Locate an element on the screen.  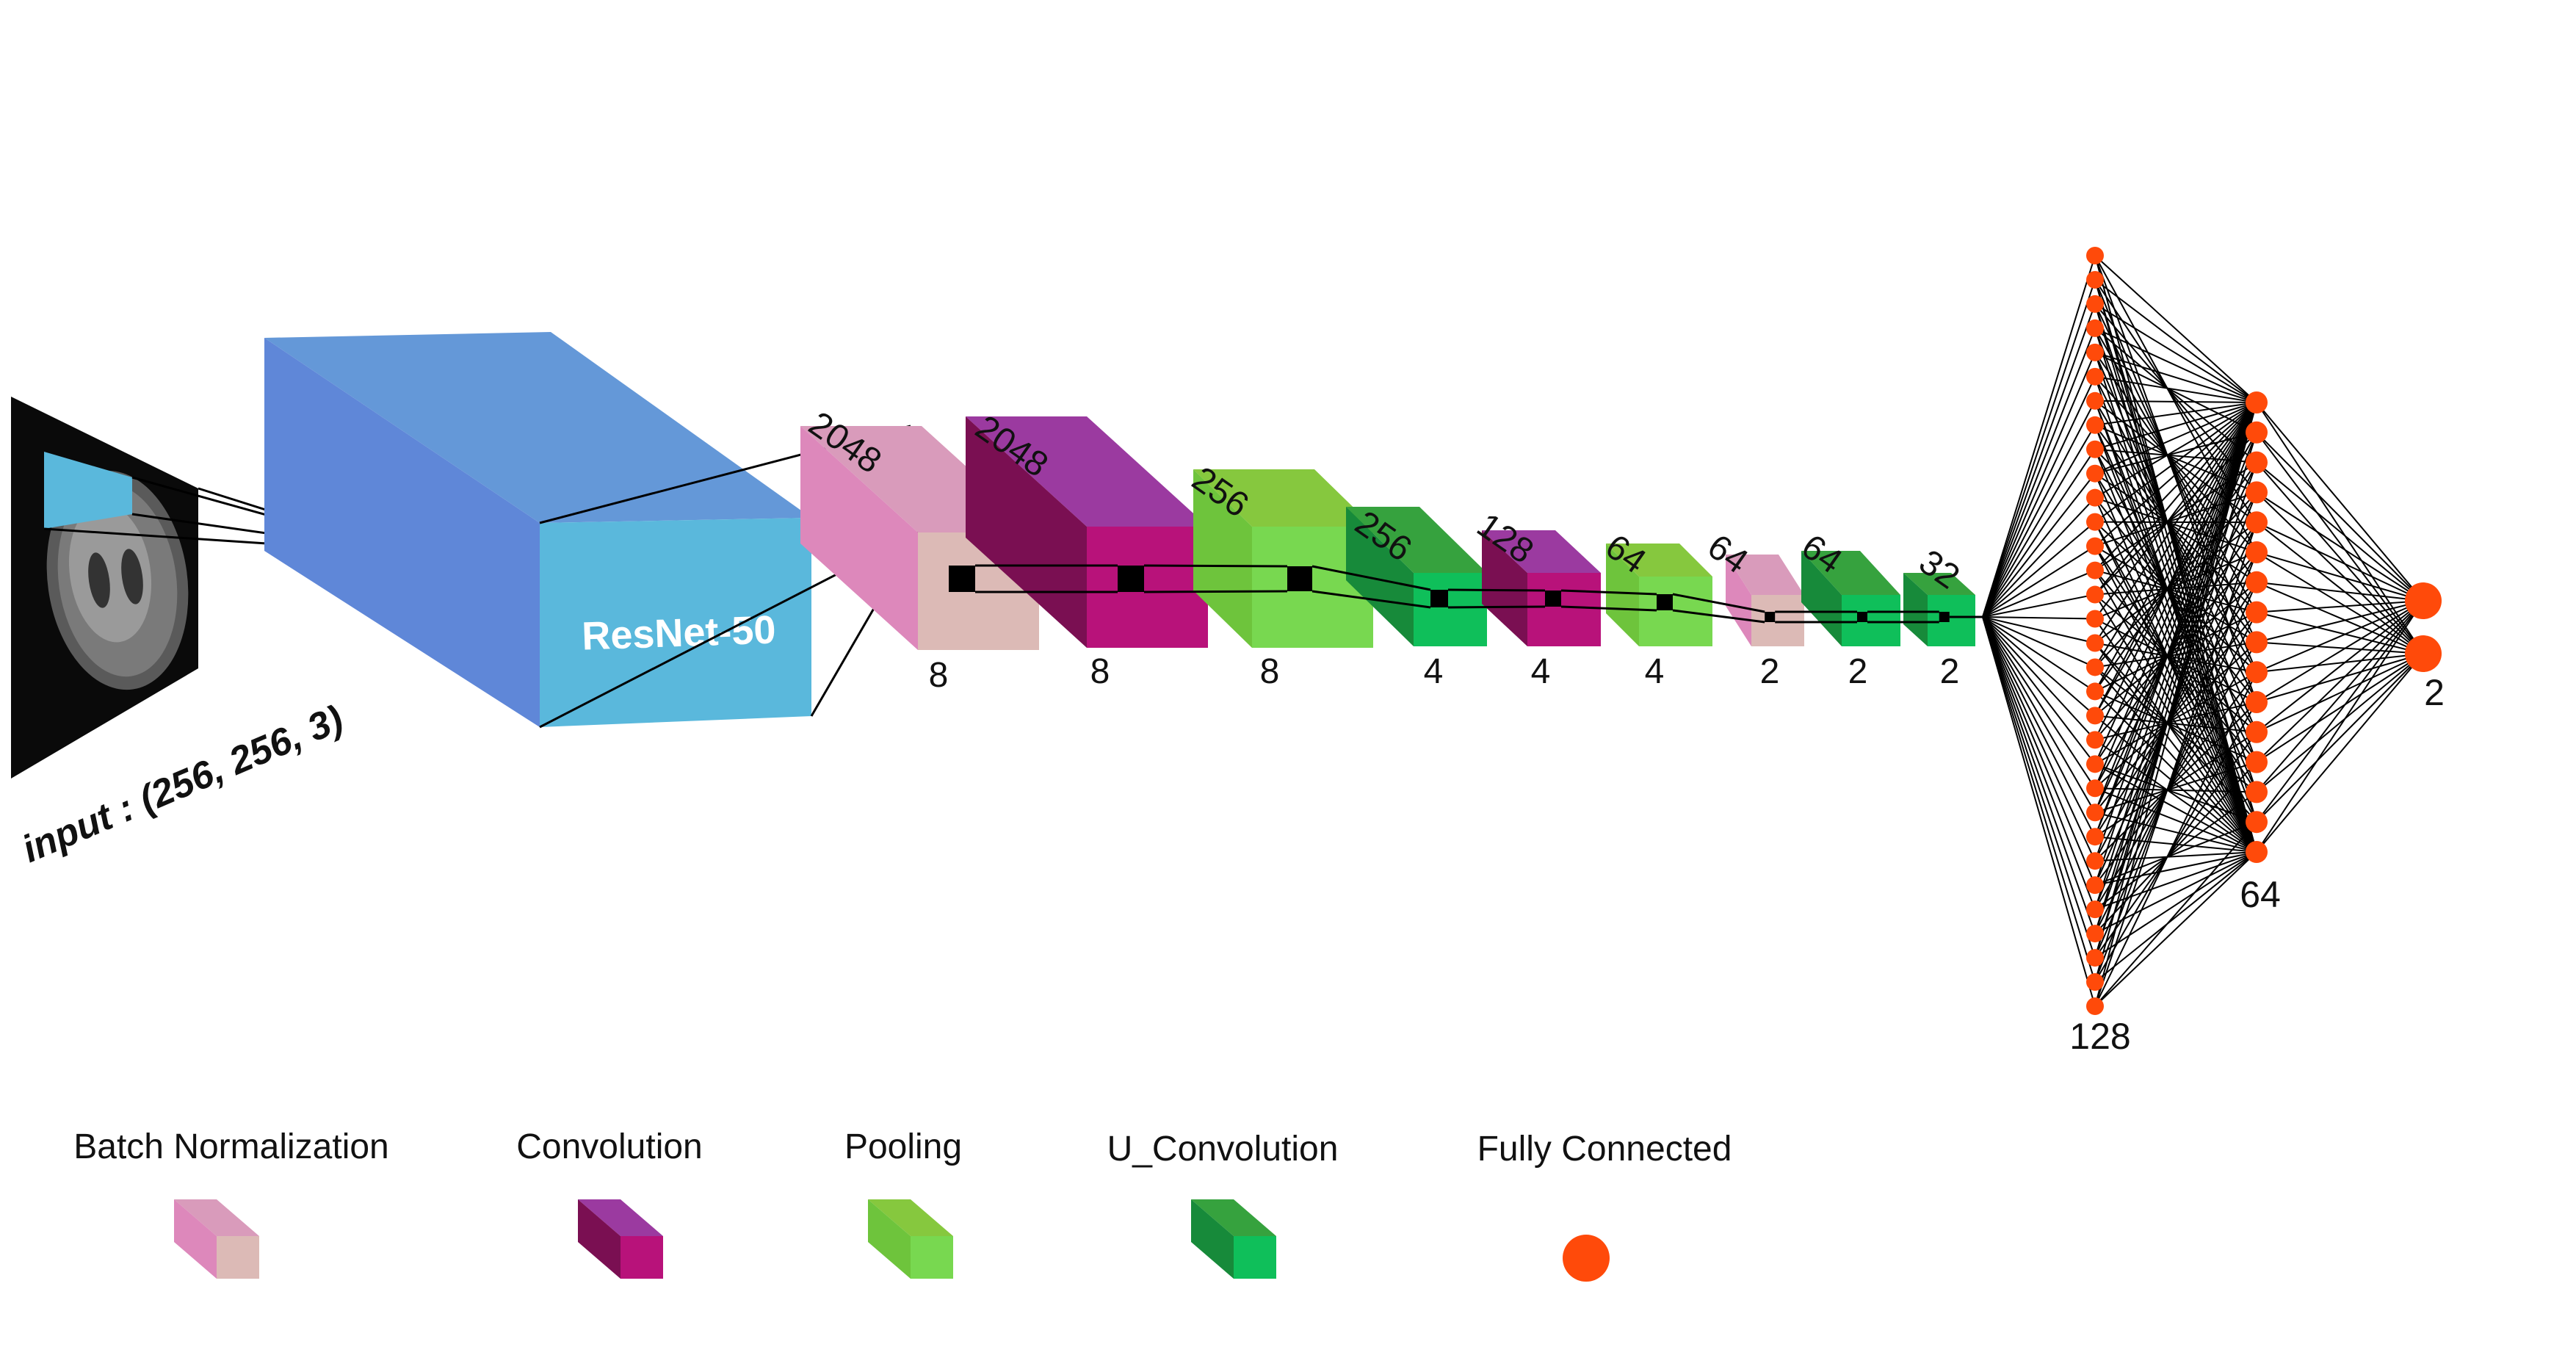
legend-swatch-batch-norm-top is located at coordinates (216, 1217).